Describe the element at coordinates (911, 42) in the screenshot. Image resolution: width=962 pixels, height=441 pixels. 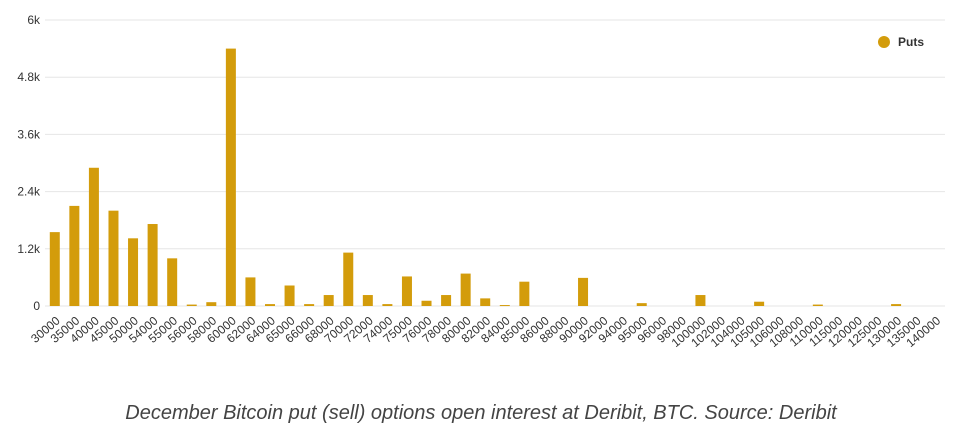
I see `legend-label-puts: Puts` at that location.